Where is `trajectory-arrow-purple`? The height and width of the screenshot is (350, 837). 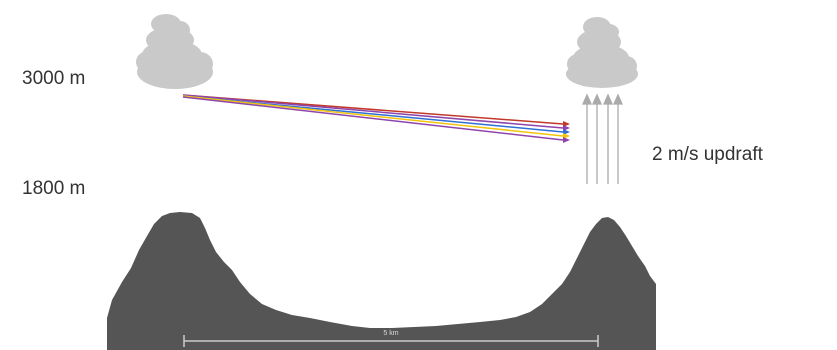
trajectory-arrow-purple is located at coordinates (373, 111).